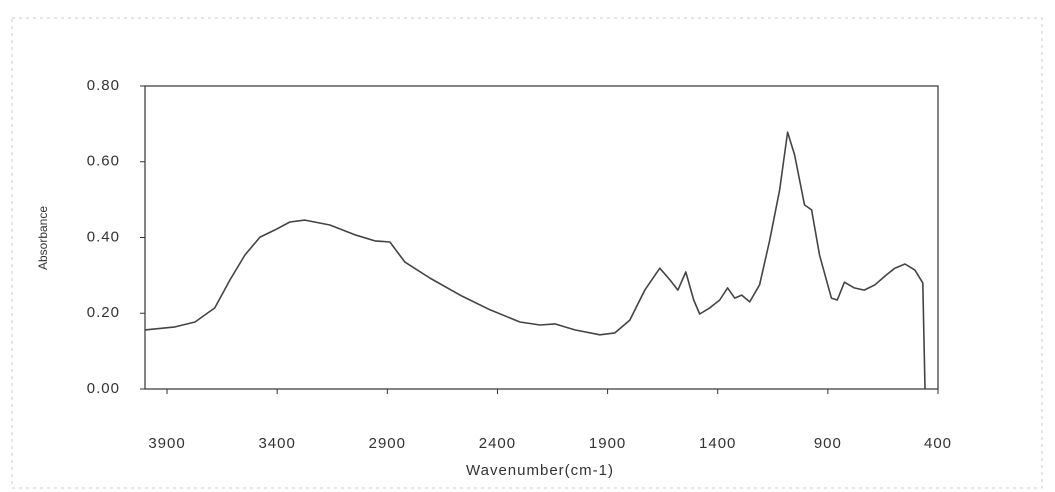  What do you see at coordinates (103, 161) in the screenshot?
I see `y-tick-label: 0.60` at bounding box center [103, 161].